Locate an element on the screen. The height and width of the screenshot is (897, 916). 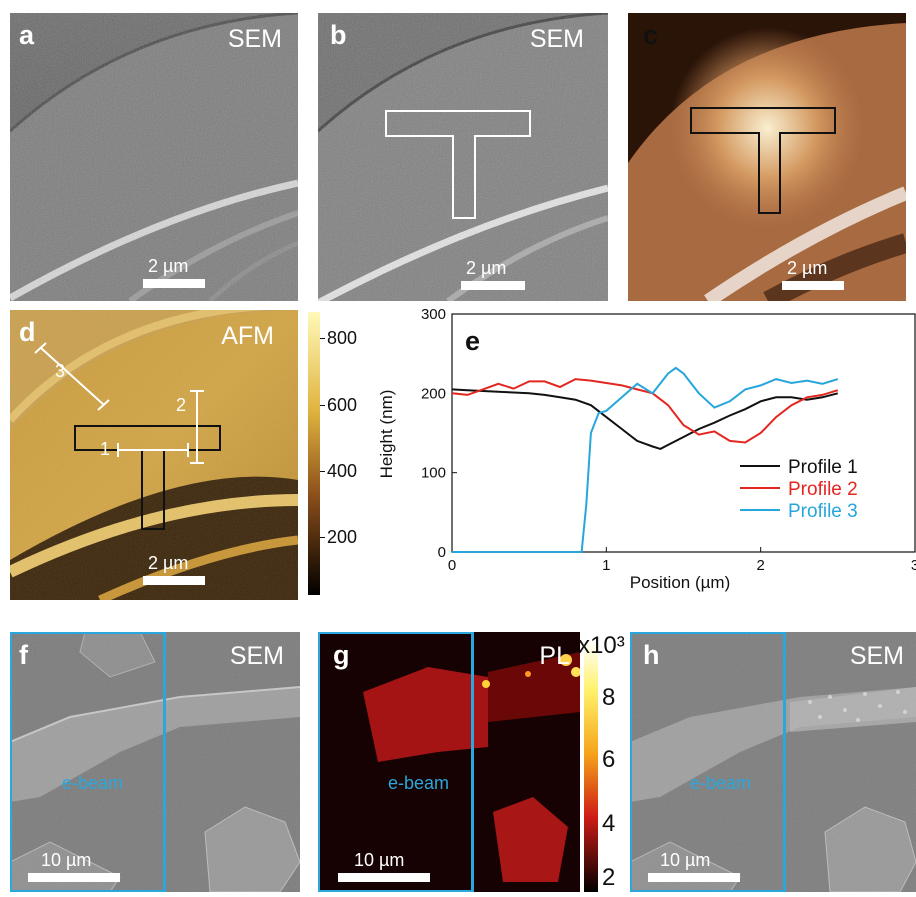
colorbar-tick-label: 400 is located at coordinates (342, 471).